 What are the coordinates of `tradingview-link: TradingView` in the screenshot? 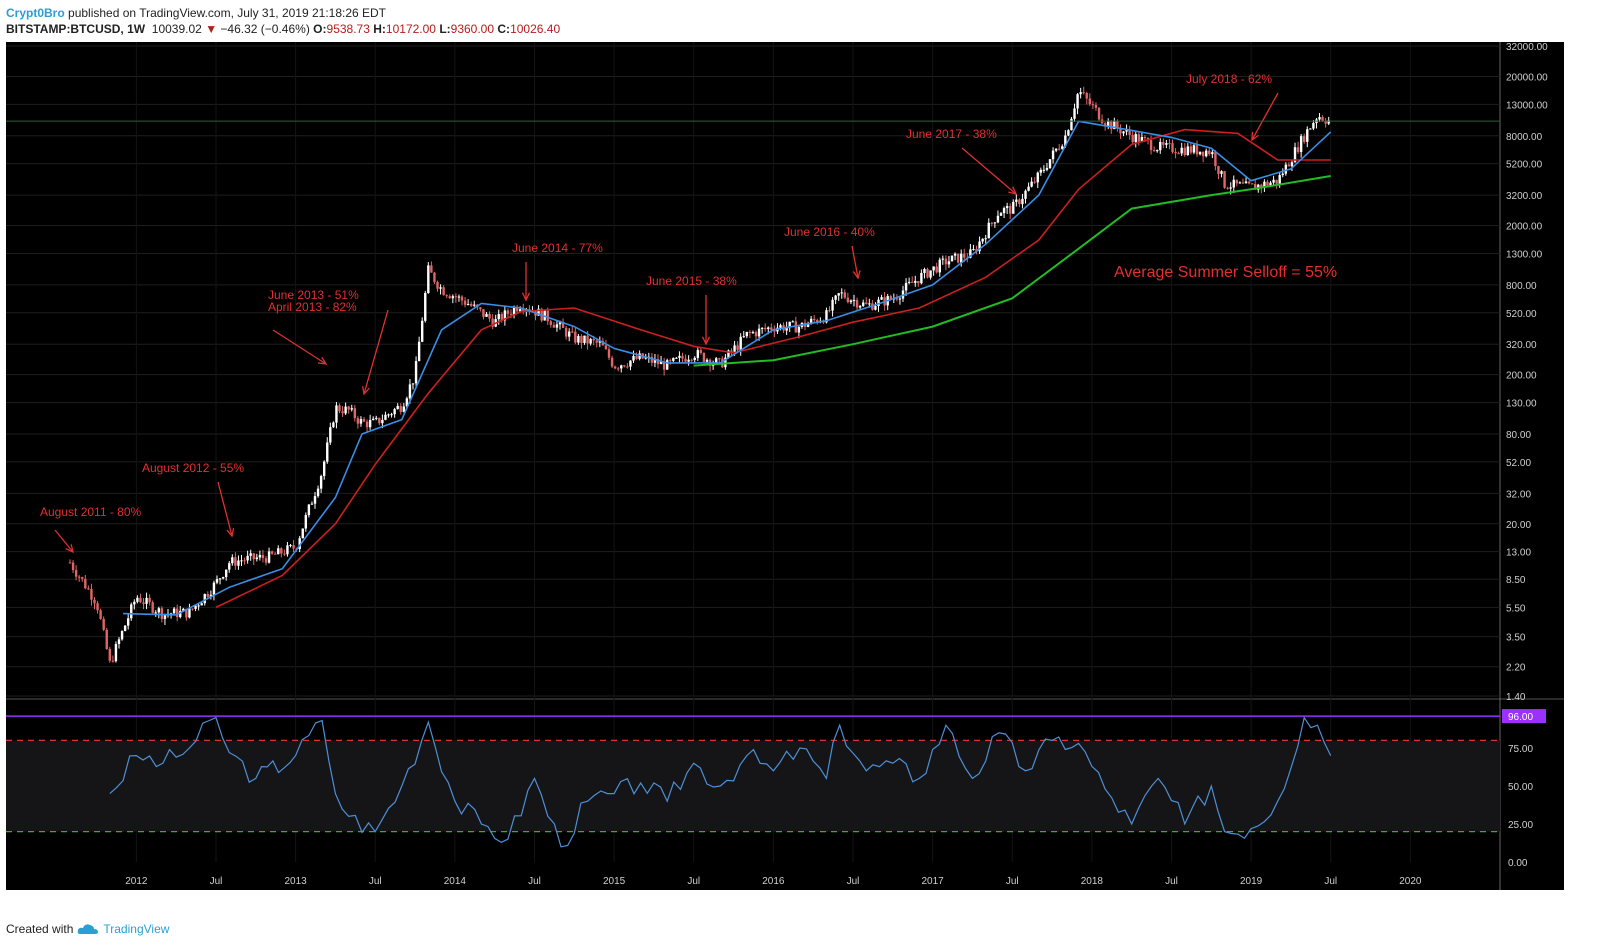 It's located at (136, 929).